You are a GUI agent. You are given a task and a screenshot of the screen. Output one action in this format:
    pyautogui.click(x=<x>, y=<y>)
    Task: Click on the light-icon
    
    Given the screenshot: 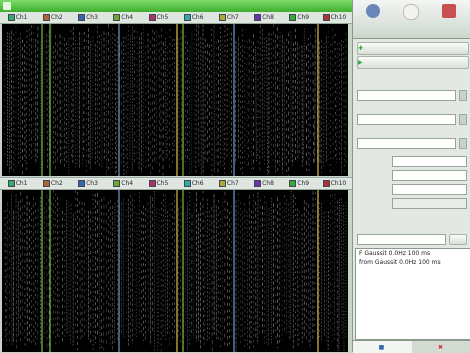 What is the action you would take?
    pyautogui.click(x=411, y=12)
    